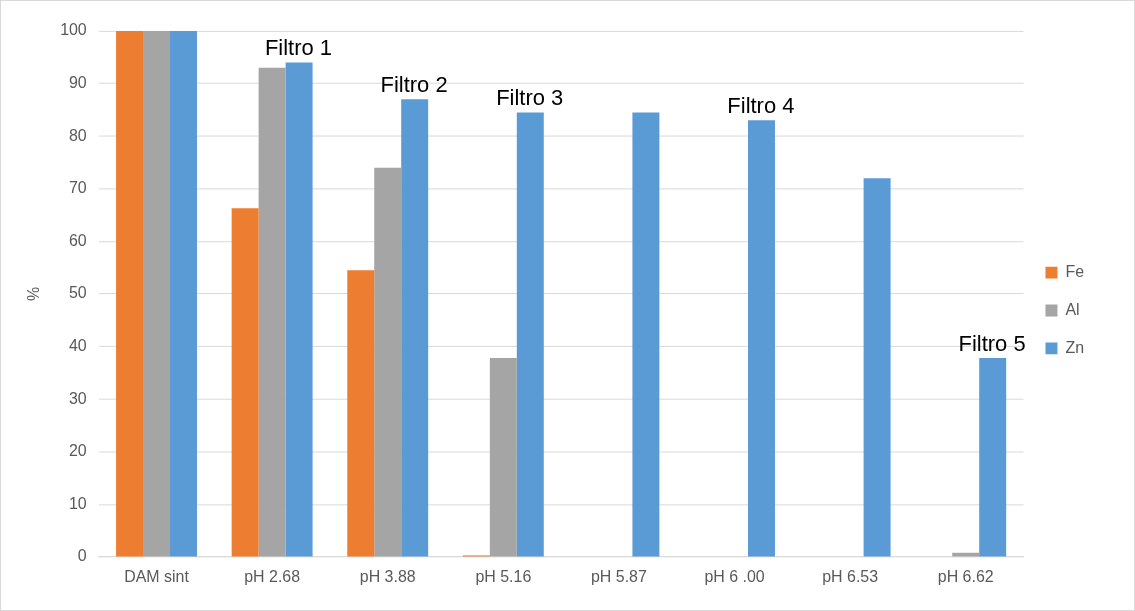 This screenshot has height=611, width=1135. What do you see at coordinates (78, 188) in the screenshot?
I see `y-tick-label: 70` at bounding box center [78, 188].